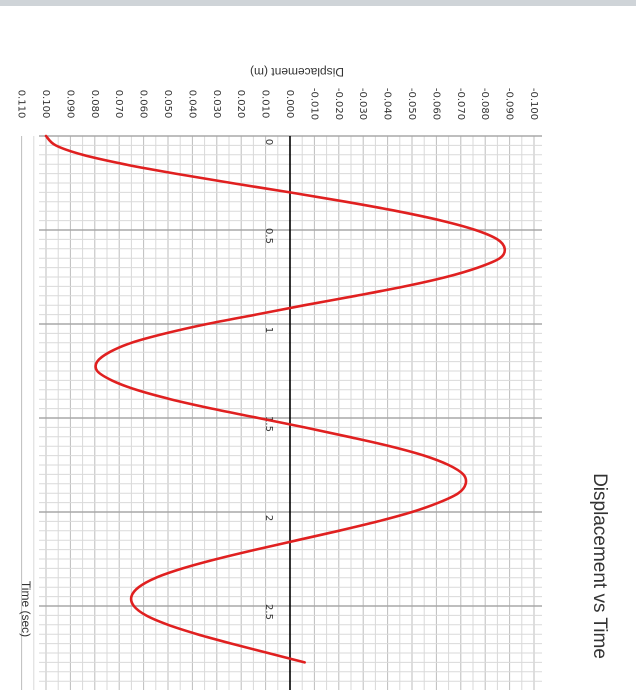  I want to click on y-tick-label: 0.110, so click(21, 104).